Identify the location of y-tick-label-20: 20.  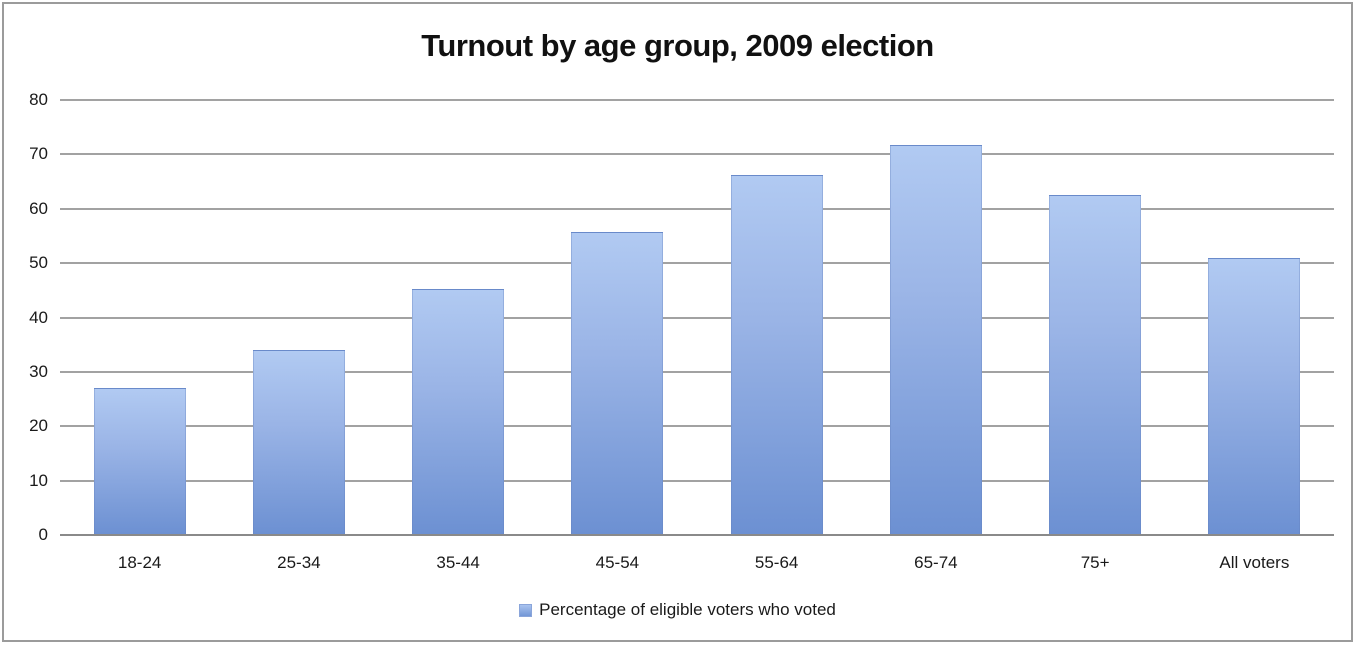
(38, 426).